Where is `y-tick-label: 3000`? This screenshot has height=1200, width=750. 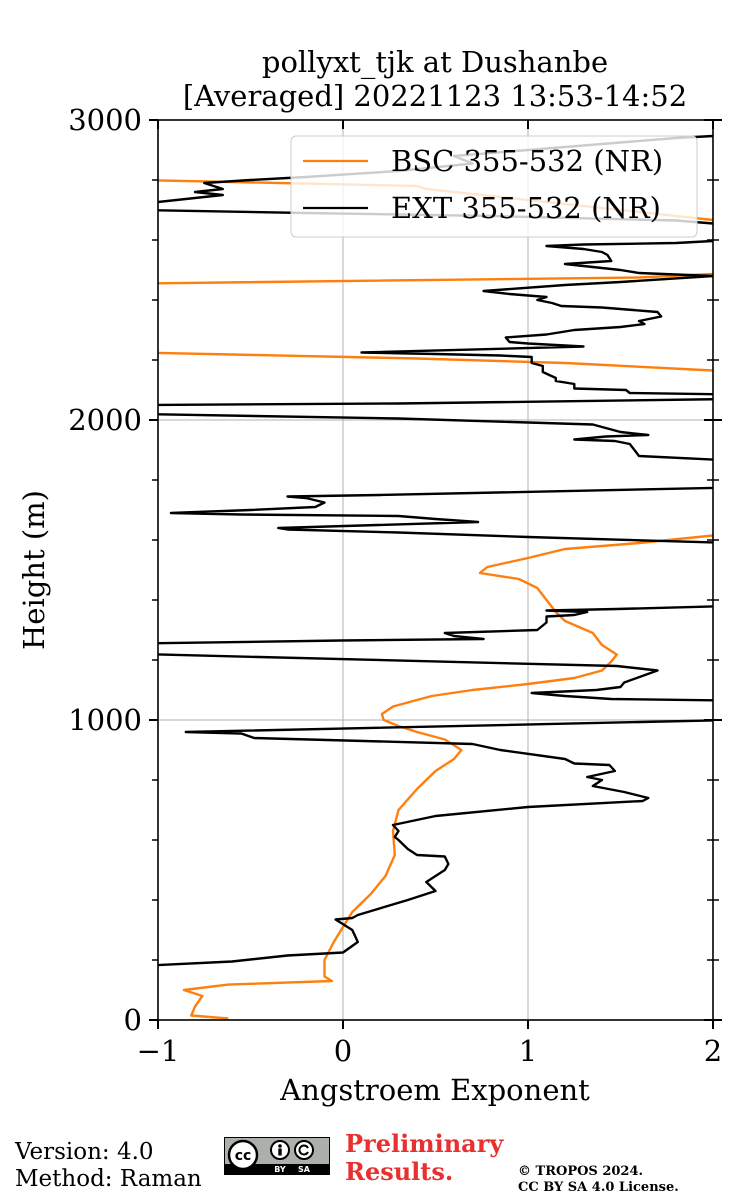
y-tick-label: 3000 is located at coordinates (105, 120).